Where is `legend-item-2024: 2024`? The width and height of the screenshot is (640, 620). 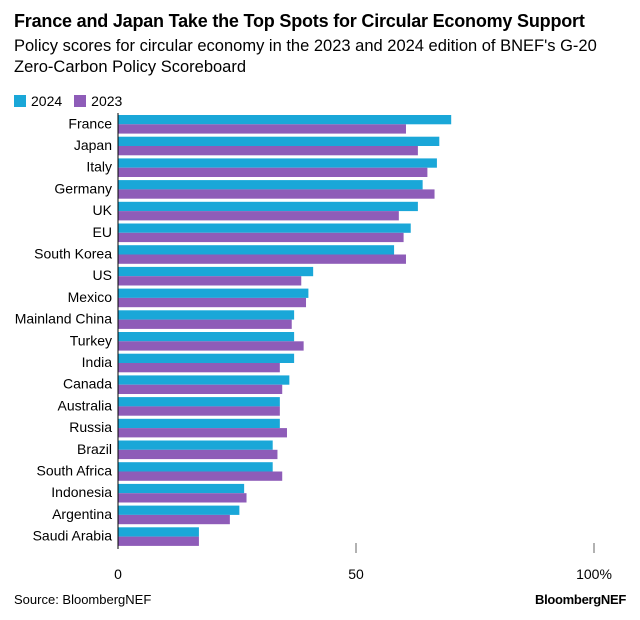
legend-item-2024: 2024 is located at coordinates (38, 101).